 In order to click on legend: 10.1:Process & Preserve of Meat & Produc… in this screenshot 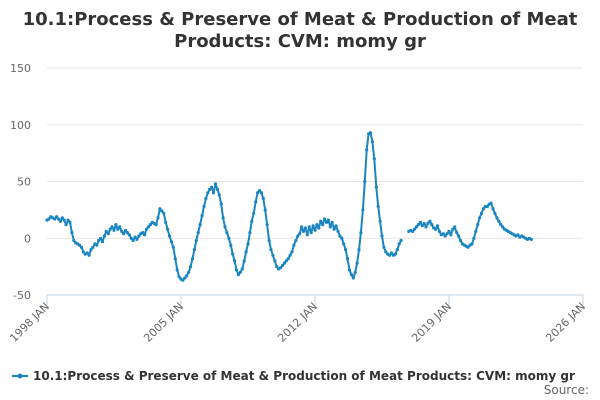, I will do `click(293, 376)`.